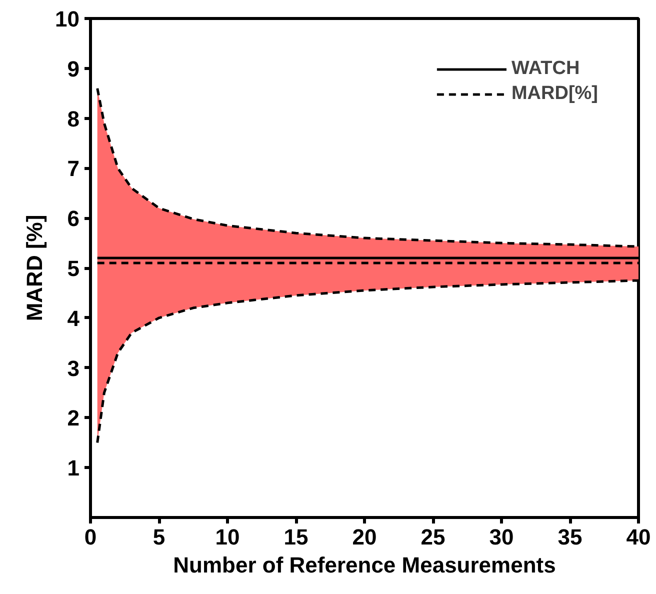 Image resolution: width=656 pixels, height=594 pixels. I want to click on x-tick-label: 5, so click(159, 537).